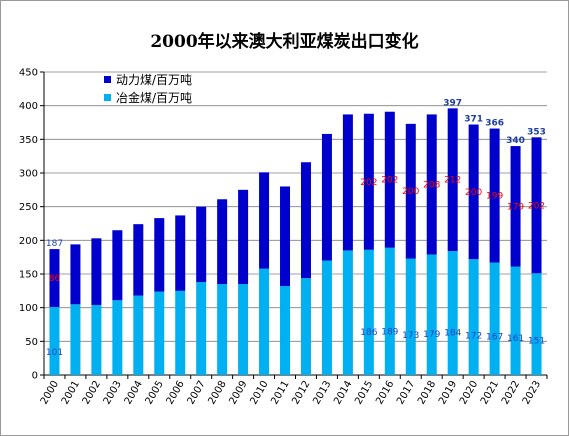 This screenshot has width=569, height=436. I want to click on x-tick-label: 2016, so click(385, 393).